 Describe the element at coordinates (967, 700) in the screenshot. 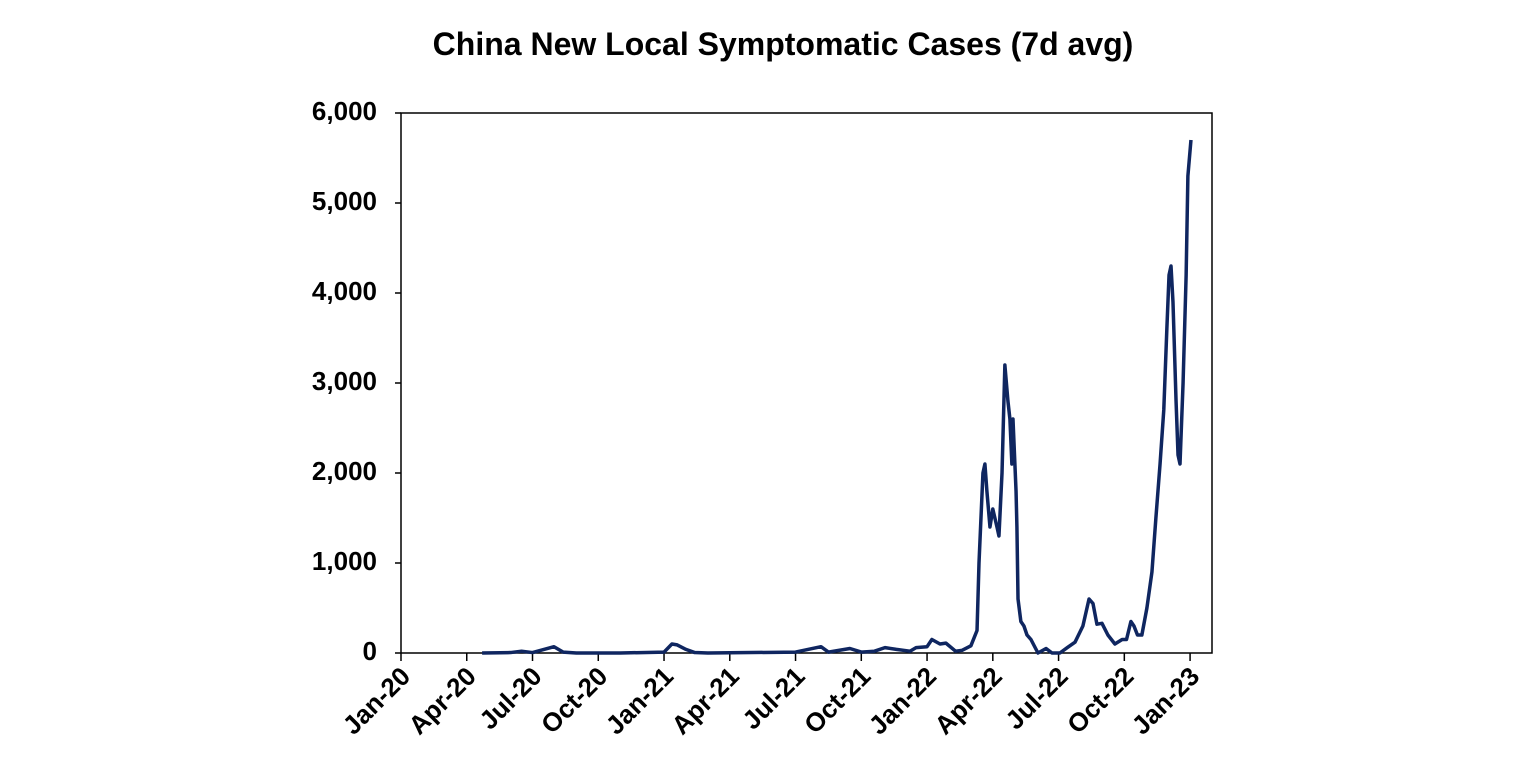

I see `x-tick-label: Apr-22` at that location.